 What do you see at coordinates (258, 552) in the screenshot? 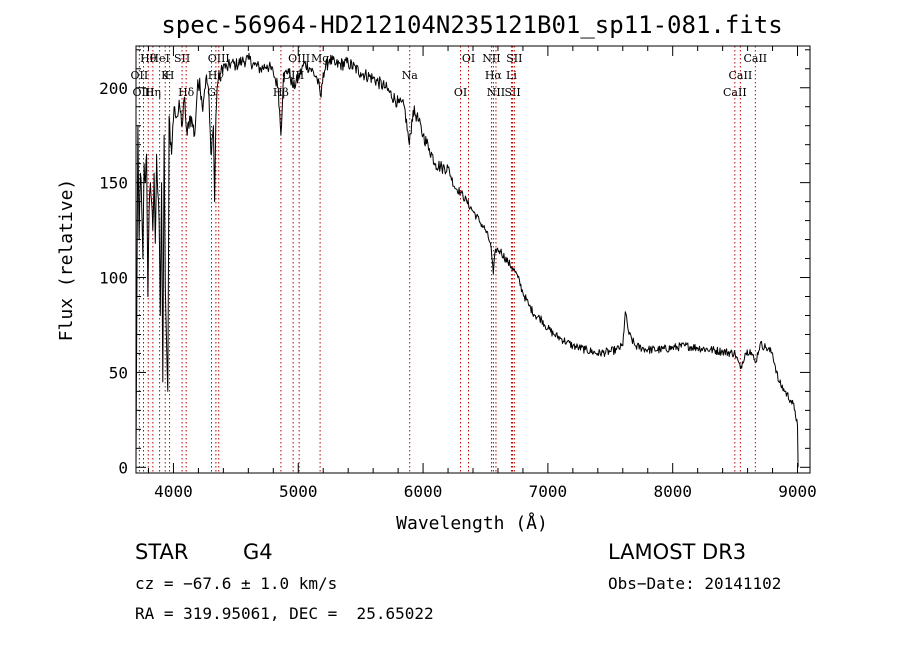
I see `spectral-subclass: G4` at bounding box center [258, 552].